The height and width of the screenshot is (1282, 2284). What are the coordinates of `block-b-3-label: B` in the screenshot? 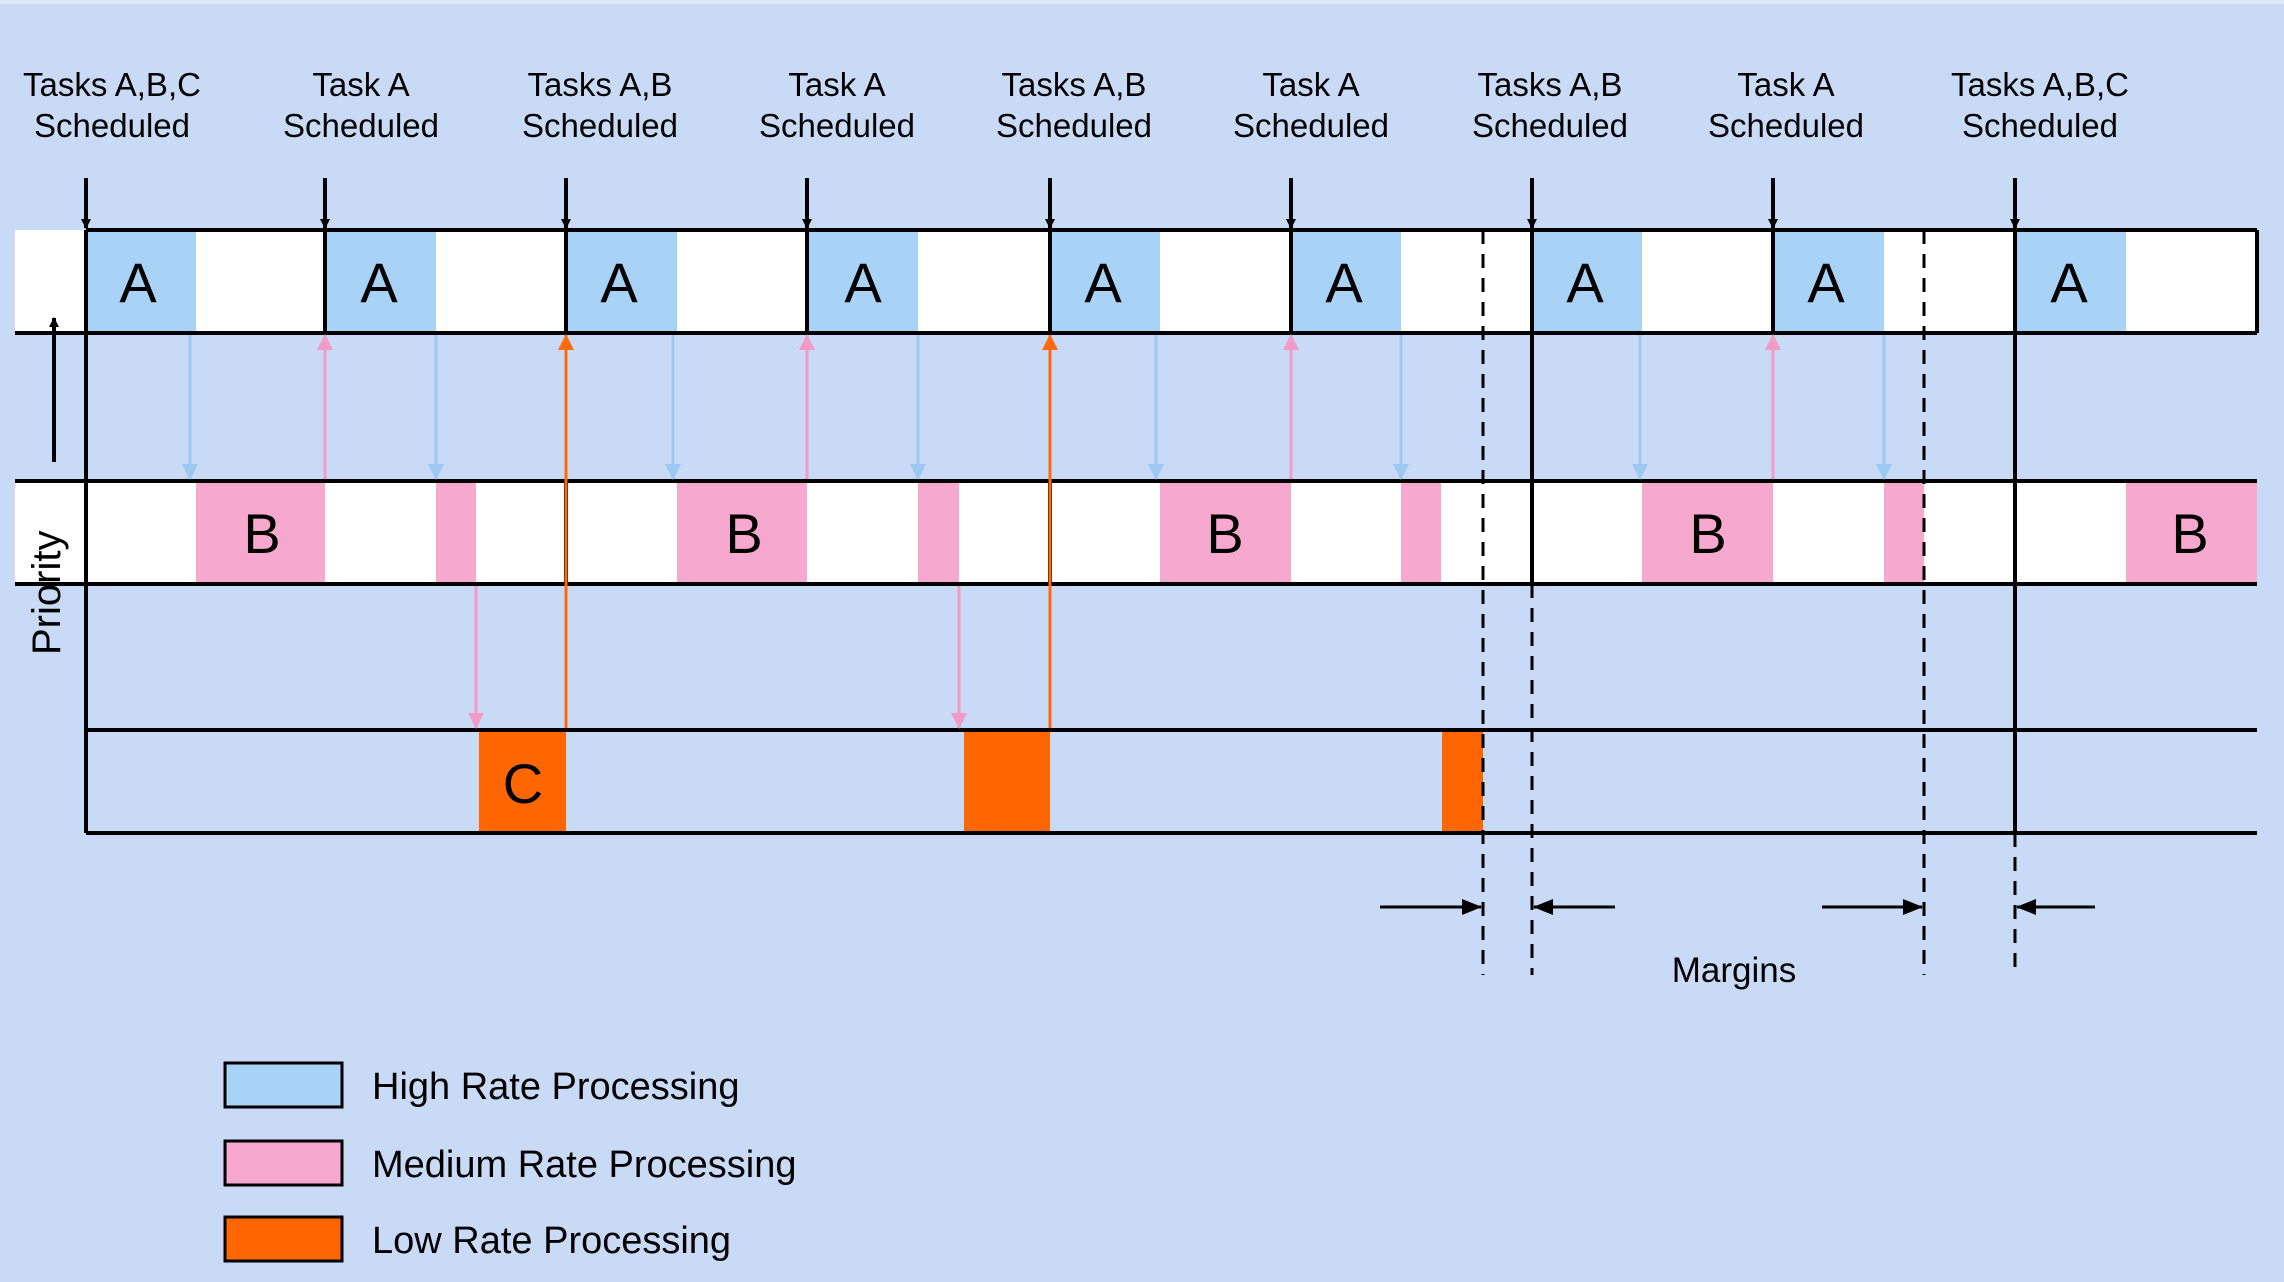 It's located at (1224, 533).